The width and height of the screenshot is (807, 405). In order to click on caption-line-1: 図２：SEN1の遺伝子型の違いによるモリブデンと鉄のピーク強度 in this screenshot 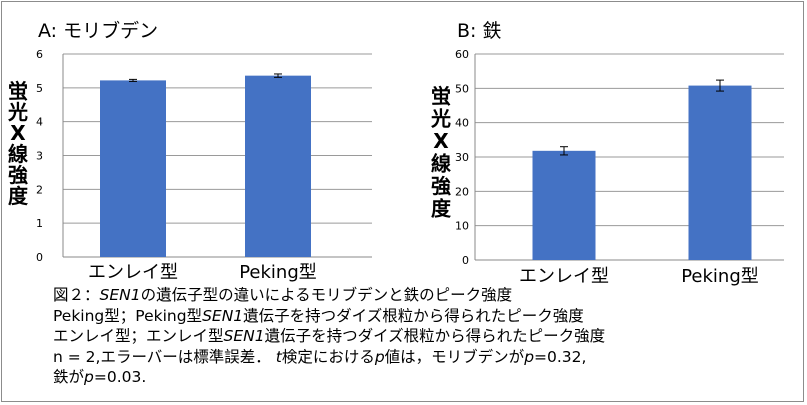, I will do `click(283, 295)`.